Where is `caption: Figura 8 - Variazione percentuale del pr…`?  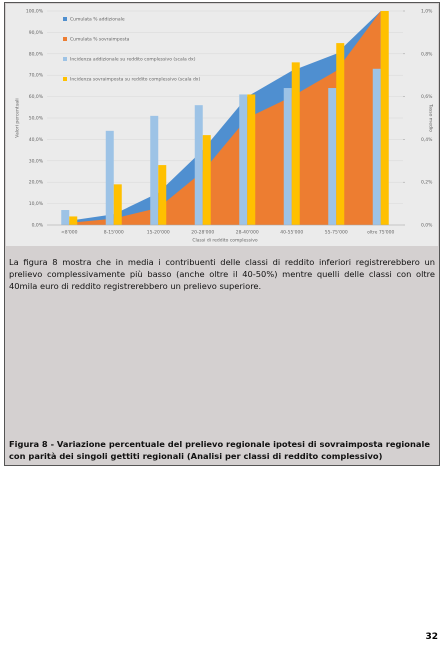
caption: Figura 8 - Variazione percentuale del pr… is located at coordinates (219, 450).